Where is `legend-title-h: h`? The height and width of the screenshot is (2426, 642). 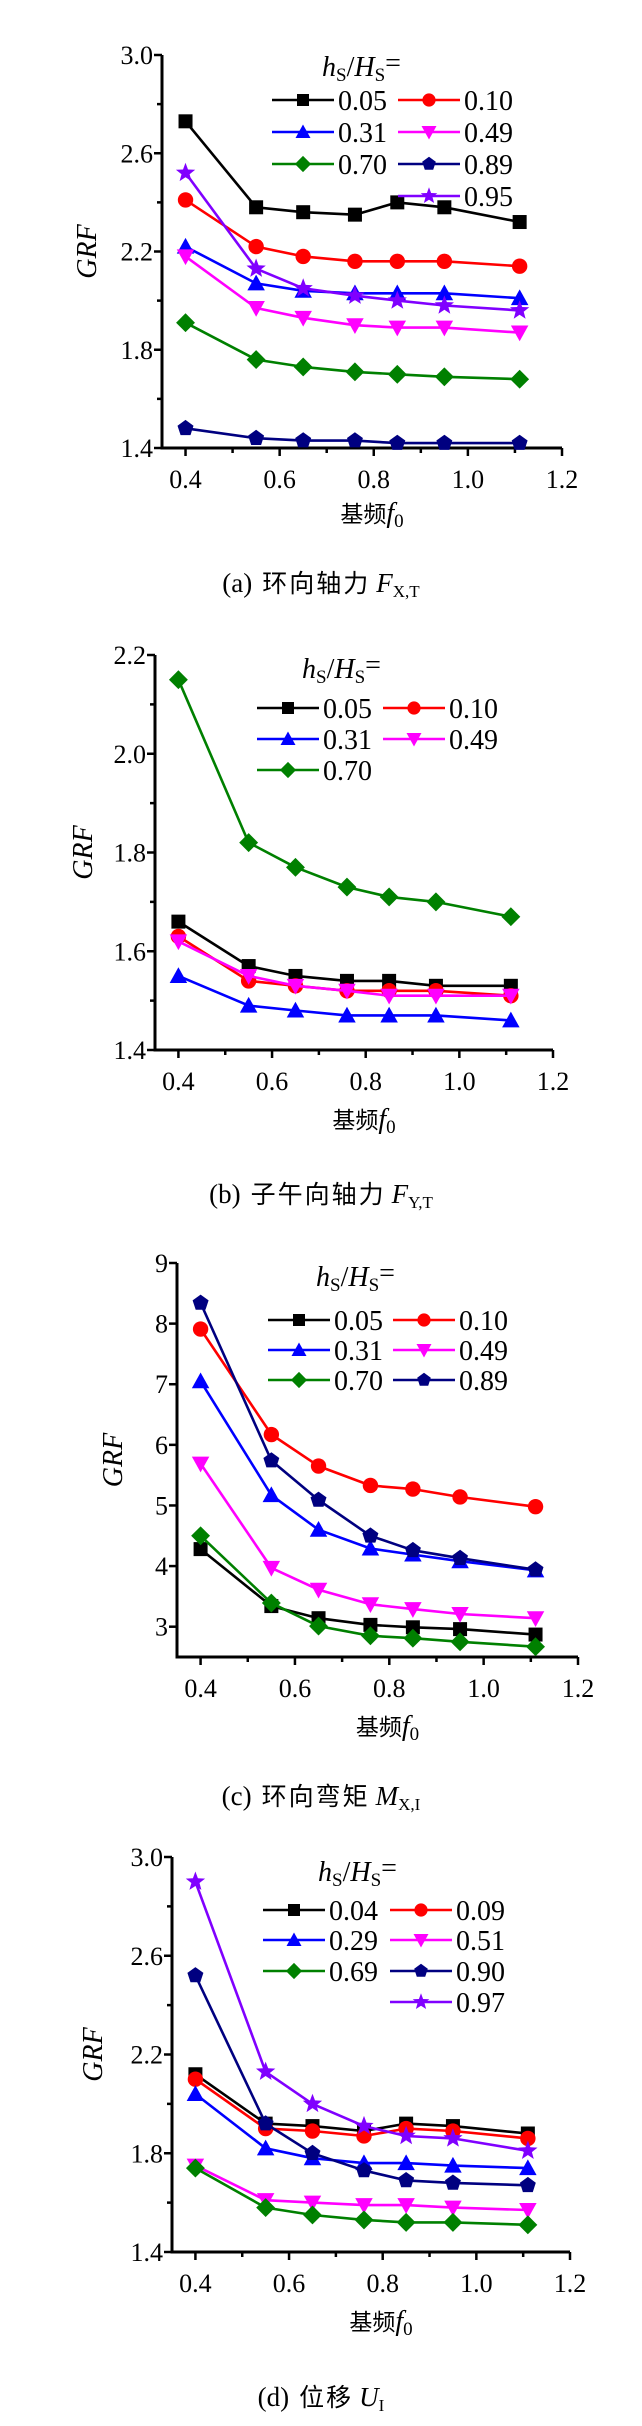
legend-title-h: h is located at coordinates (323, 1277).